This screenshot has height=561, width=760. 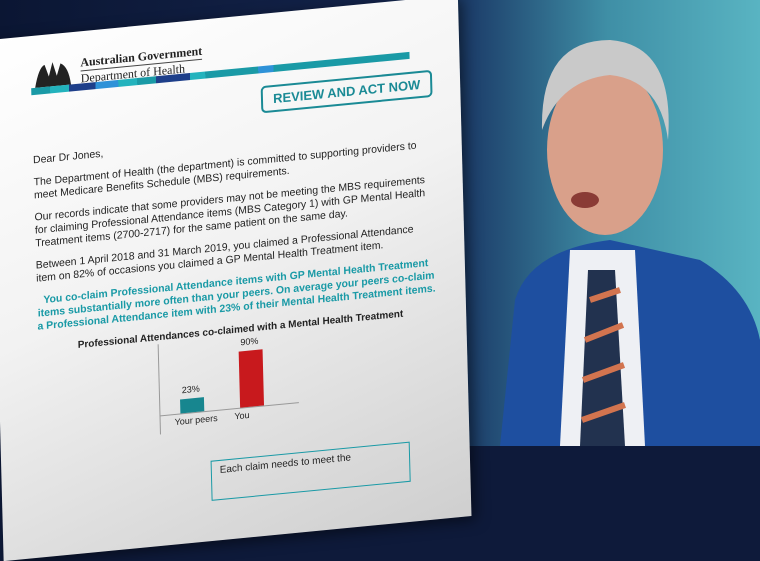 I want to click on review-badge: REVIEW AND ACT NOW, so click(x=346, y=91).